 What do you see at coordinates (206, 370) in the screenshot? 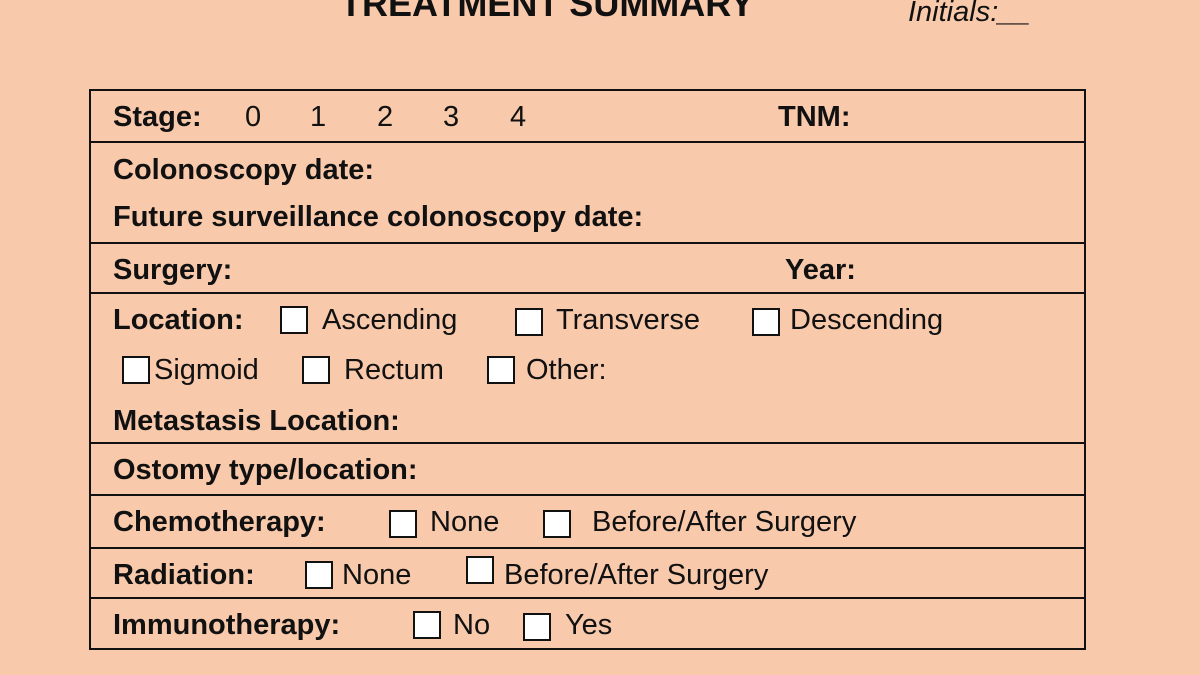
I see `option: Sigmoid` at bounding box center [206, 370].